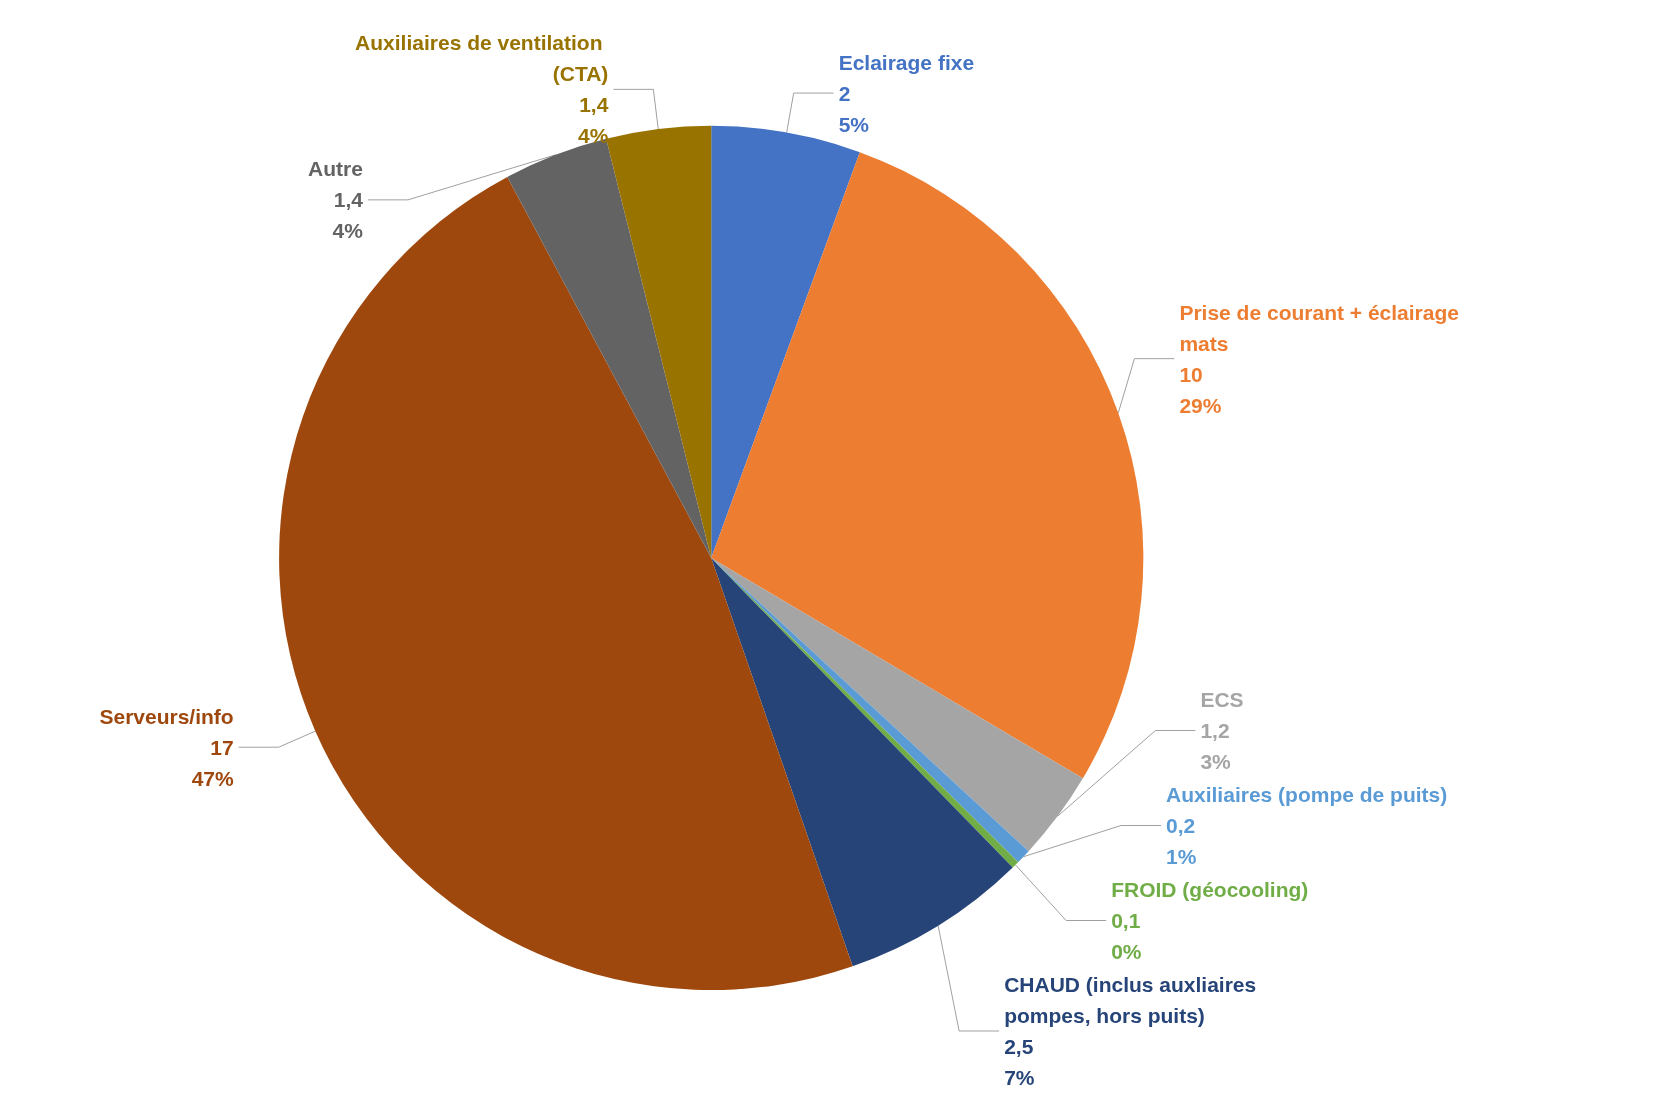 This screenshot has height=1094, width=1654. Describe the element at coordinates (1133, 1000) in the screenshot. I see `slice-label: CHAUD (inclus auxliaires pompes, hors puits)` at that location.